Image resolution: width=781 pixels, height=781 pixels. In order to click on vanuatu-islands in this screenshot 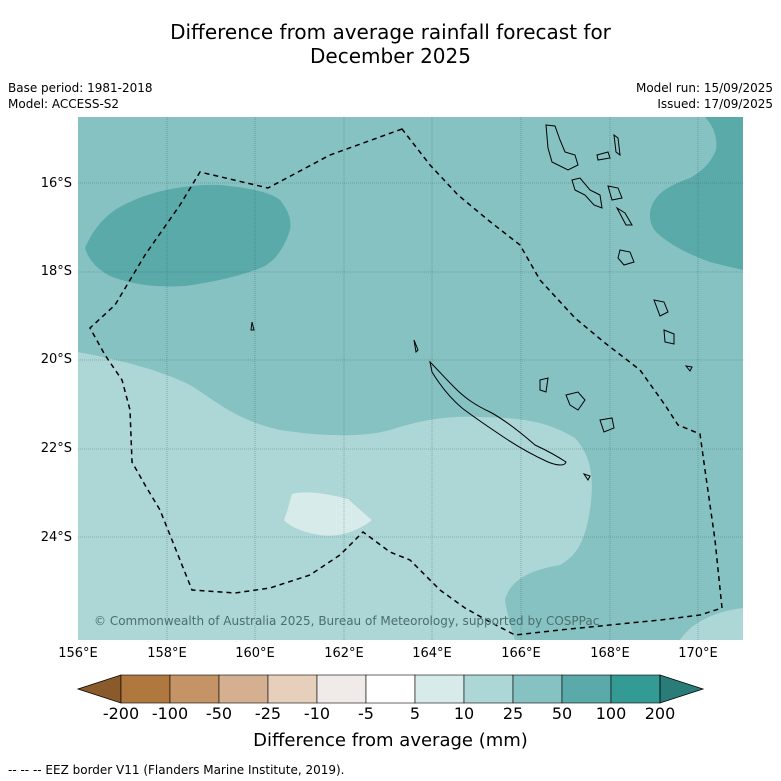, I will do `click(619, 248)`.